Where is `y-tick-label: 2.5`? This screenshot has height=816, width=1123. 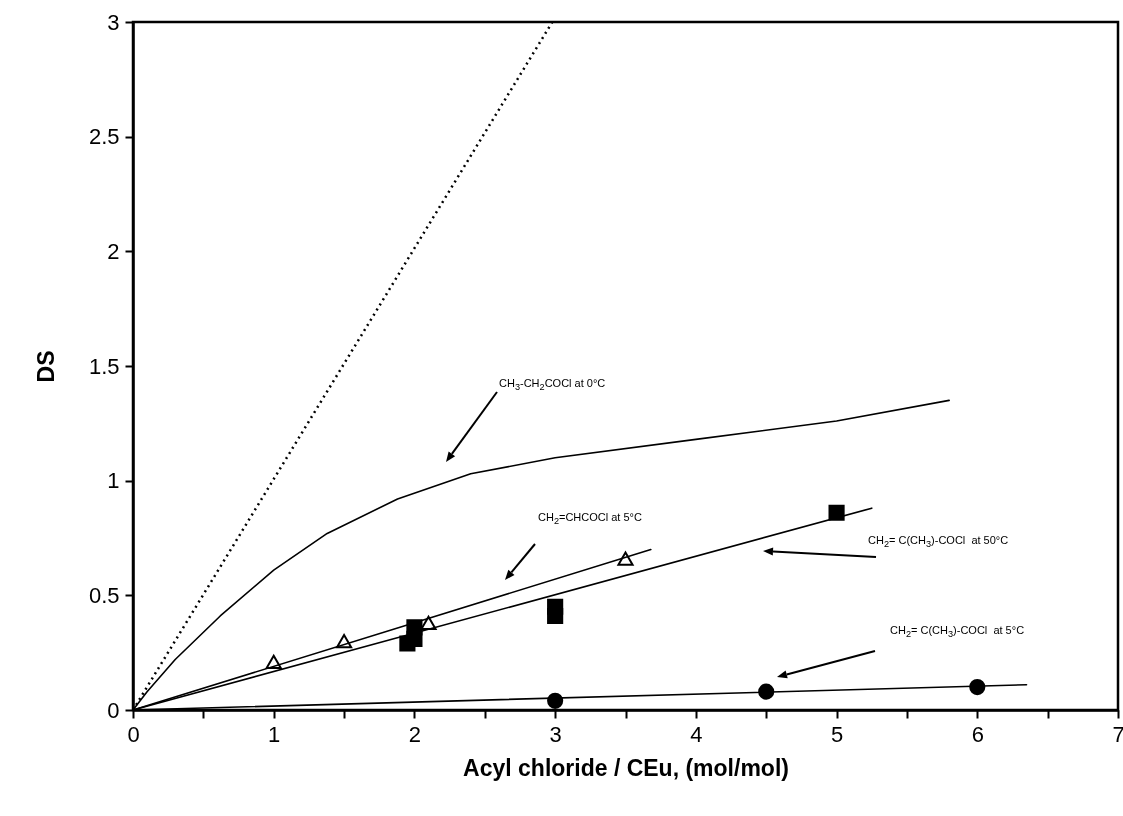 y-tick-label: 2.5 is located at coordinates (104, 137).